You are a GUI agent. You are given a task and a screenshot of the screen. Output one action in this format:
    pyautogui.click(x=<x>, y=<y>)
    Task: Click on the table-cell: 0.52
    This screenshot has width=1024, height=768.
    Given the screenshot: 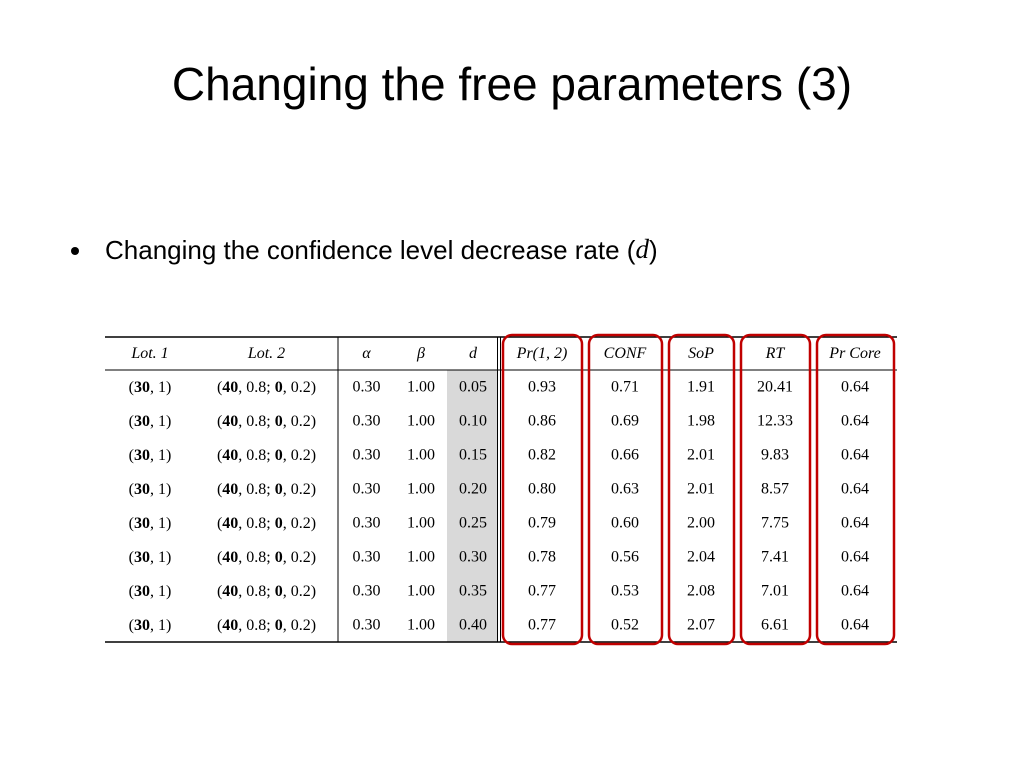 What is the action you would take?
    pyautogui.click(x=625, y=625)
    